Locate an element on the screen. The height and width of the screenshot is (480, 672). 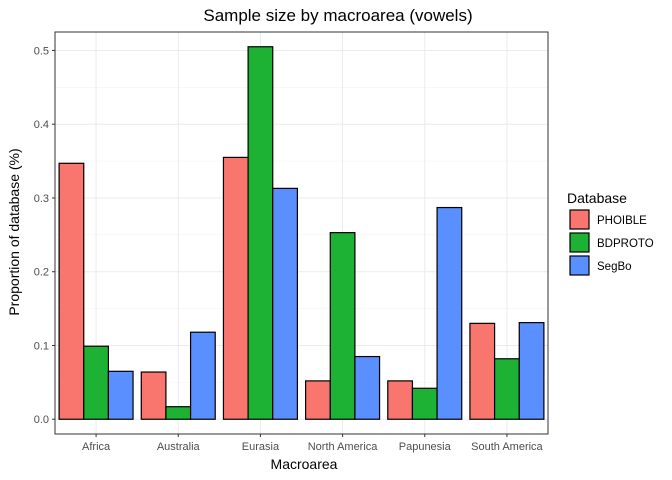
bar-bdproto-eurasia is located at coordinates (260, 233).